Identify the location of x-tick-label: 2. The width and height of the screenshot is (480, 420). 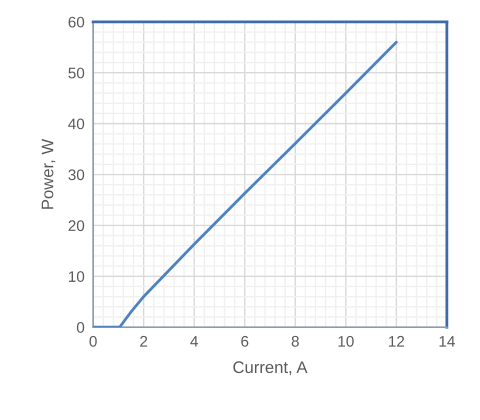
(144, 341).